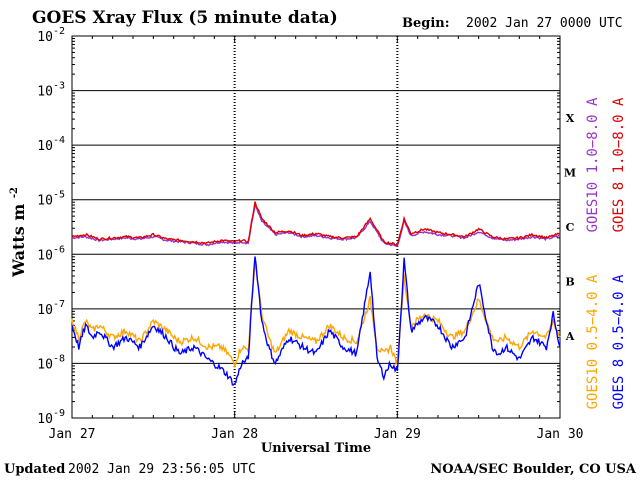  I want to click on flare-class-label: M, so click(570, 172).